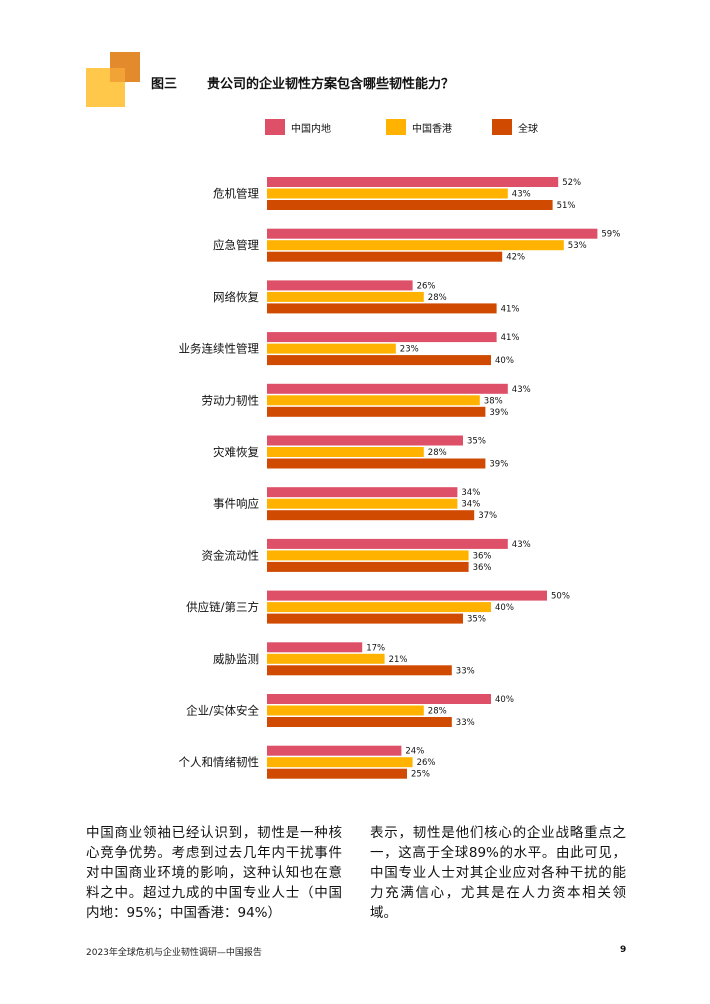  What do you see at coordinates (510, 309) in the screenshot?
I see `data-label-global: 41%` at bounding box center [510, 309].